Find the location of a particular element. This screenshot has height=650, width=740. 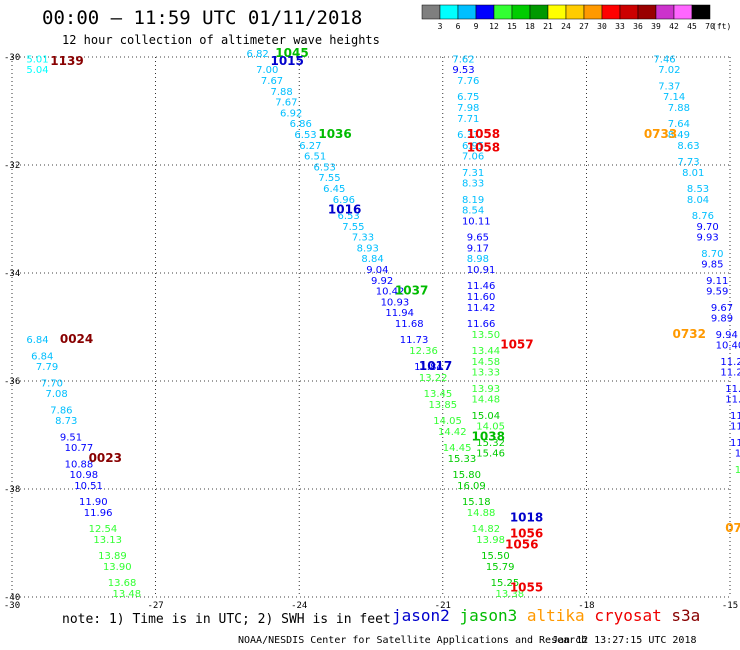

wave-height-value: 13.93 is located at coordinates (486, 389).